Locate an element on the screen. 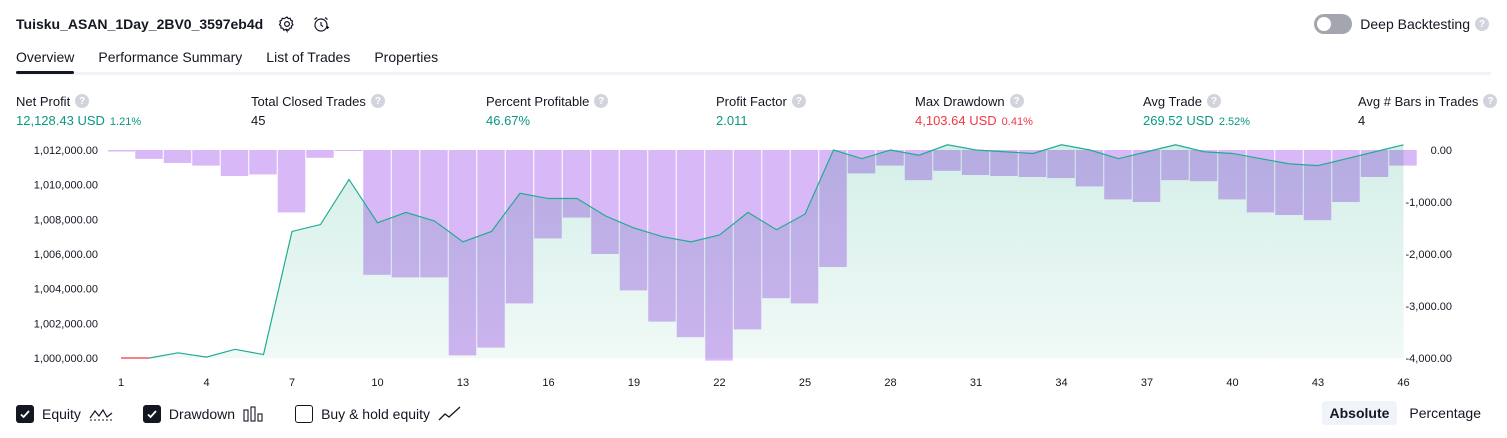 The image size is (1507, 438). equity-line-icon is located at coordinates (101, 414).